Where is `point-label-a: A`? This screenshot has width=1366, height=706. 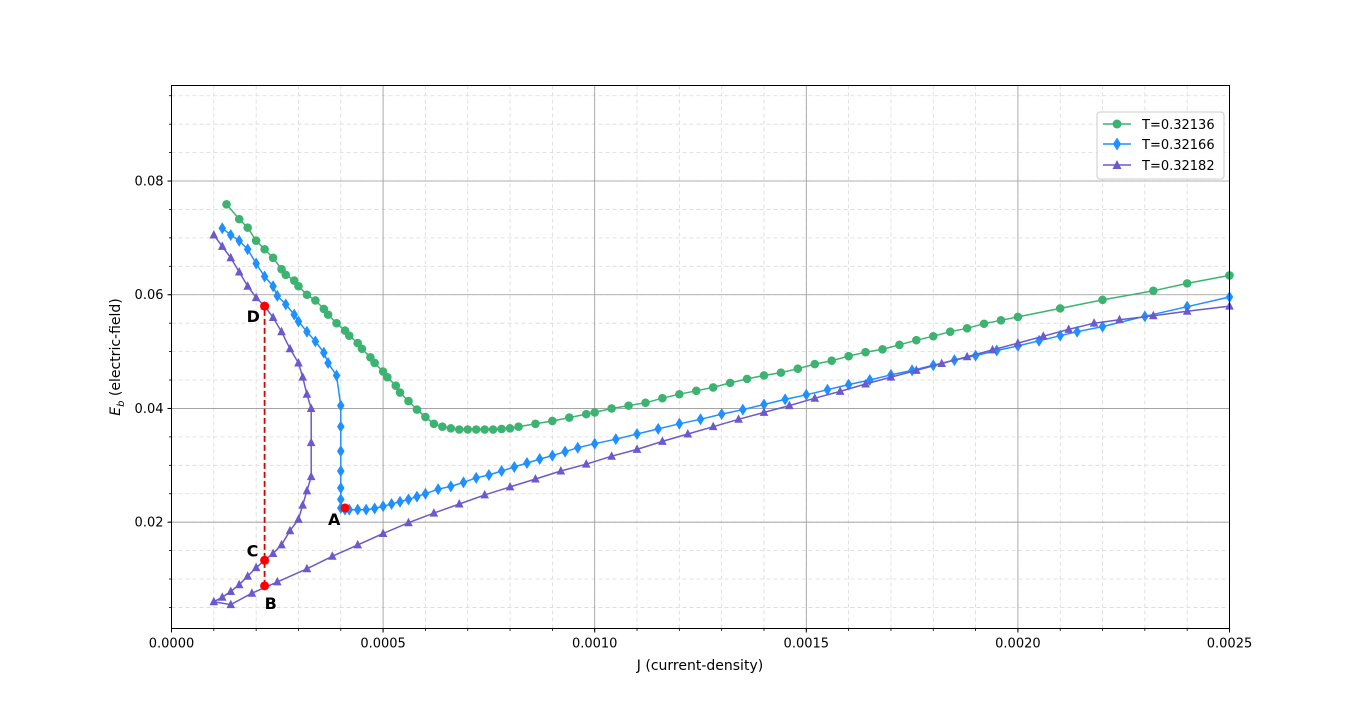 point-label-a: A is located at coordinates (334, 519).